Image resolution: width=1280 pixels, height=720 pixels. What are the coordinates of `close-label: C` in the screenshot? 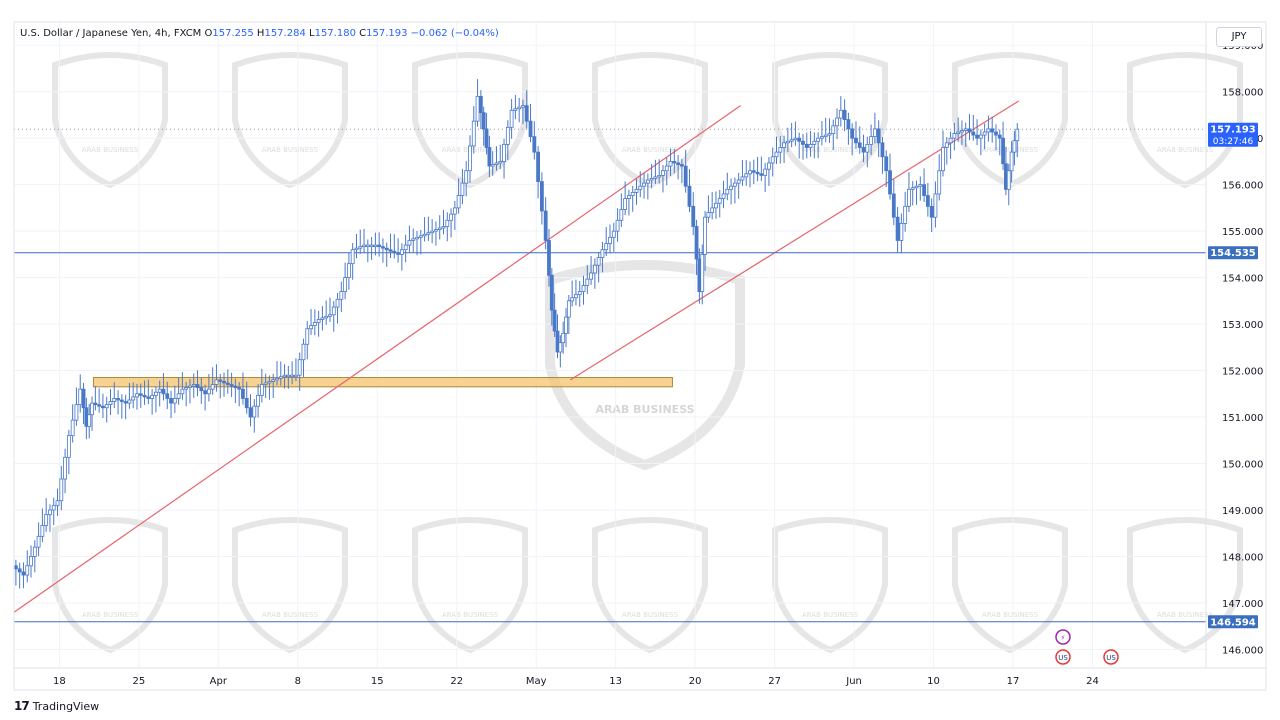 It's located at (363, 33).